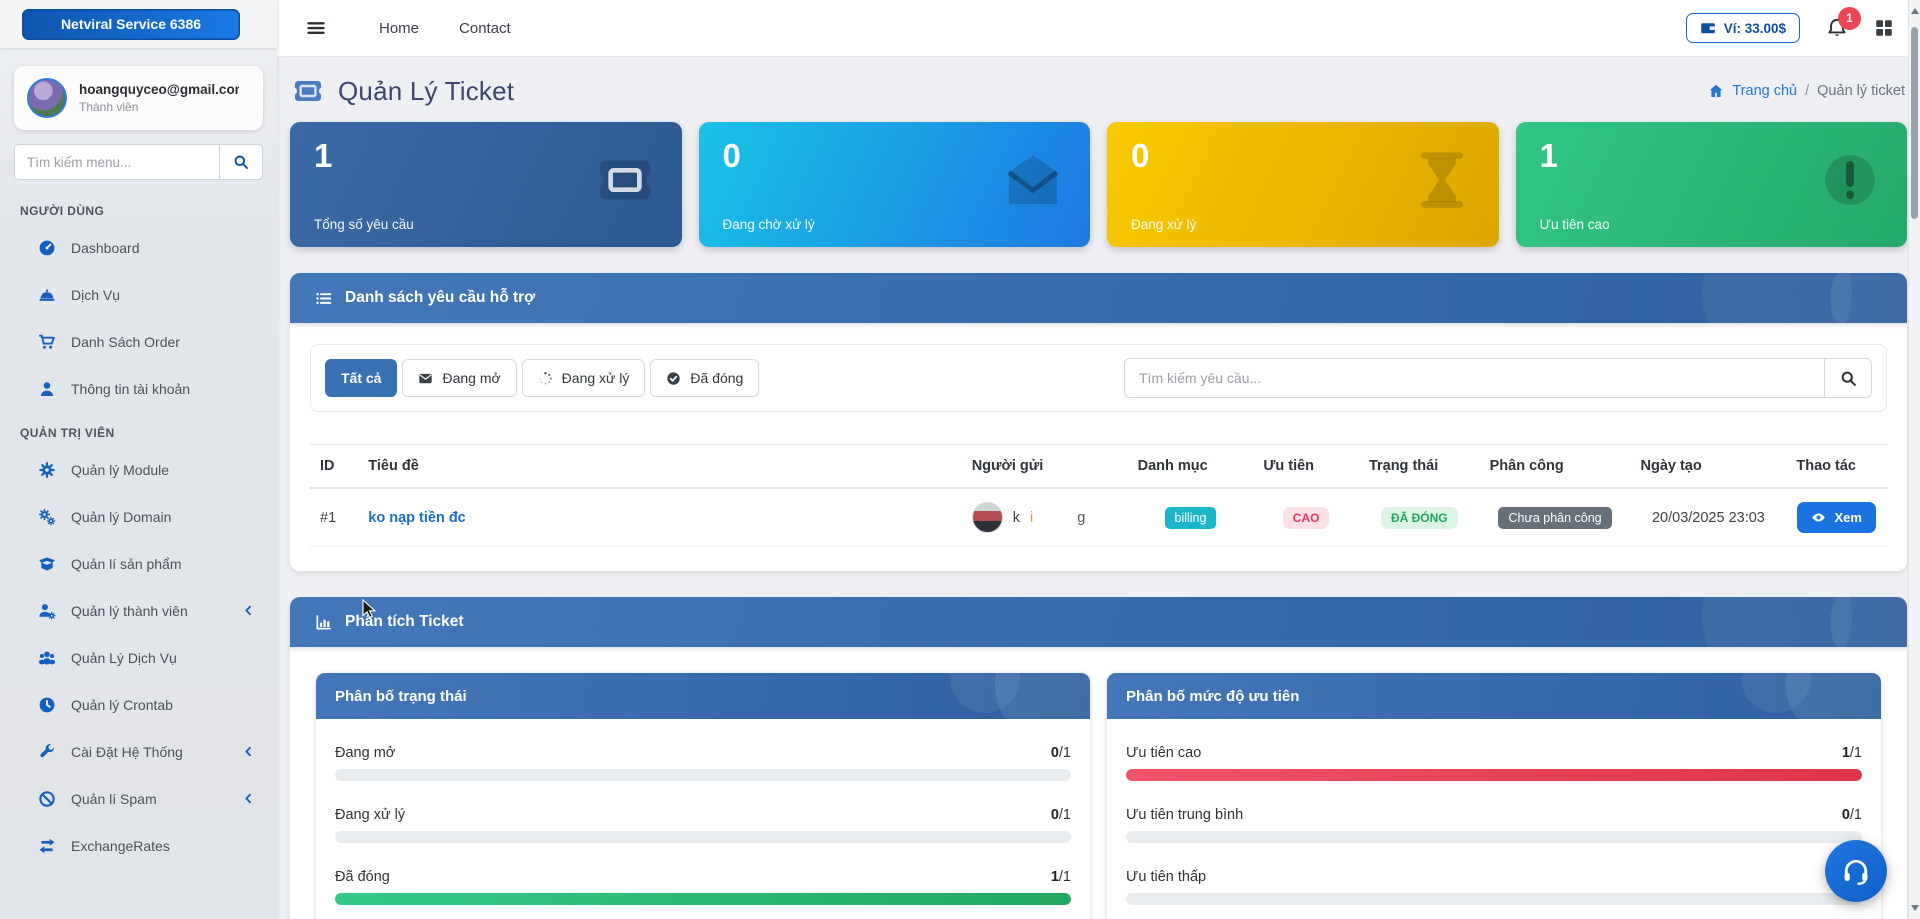  What do you see at coordinates (1914, 11) in the screenshot?
I see `scrollbar-up-arrow` at bounding box center [1914, 11].